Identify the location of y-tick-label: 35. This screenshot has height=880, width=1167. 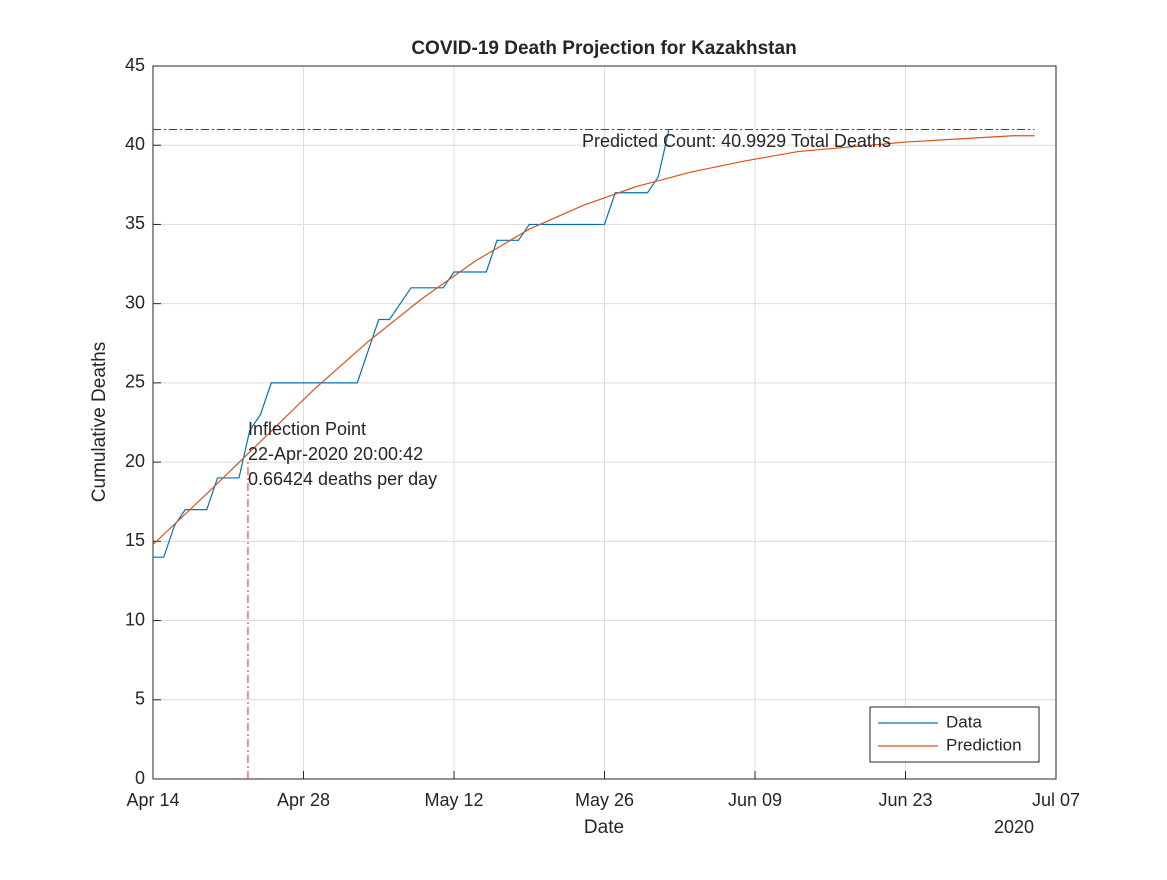
(135, 223).